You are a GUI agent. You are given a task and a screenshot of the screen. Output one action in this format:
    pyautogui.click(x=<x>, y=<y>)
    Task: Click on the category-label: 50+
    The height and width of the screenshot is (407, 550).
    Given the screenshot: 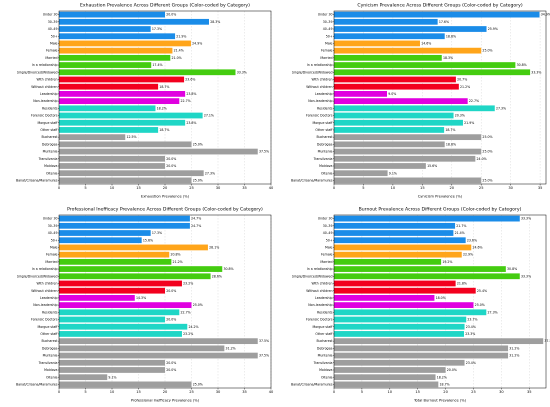 What is the action you would take?
    pyautogui.click(x=54, y=36)
    